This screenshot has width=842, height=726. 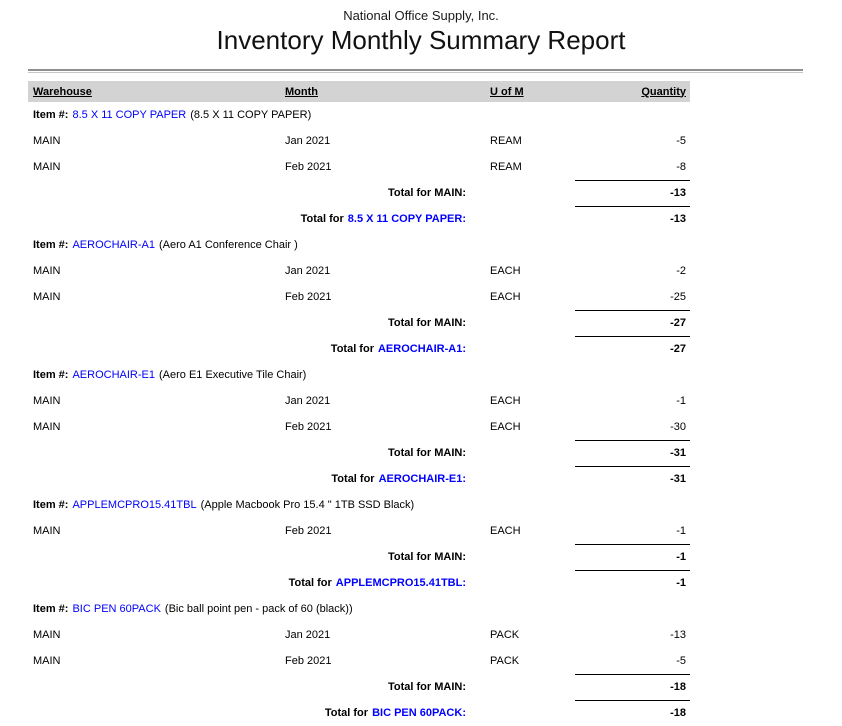 What do you see at coordinates (359, 271) in the screenshot?
I see `table-row: MAIN Jan 2021 EACH -2` at bounding box center [359, 271].